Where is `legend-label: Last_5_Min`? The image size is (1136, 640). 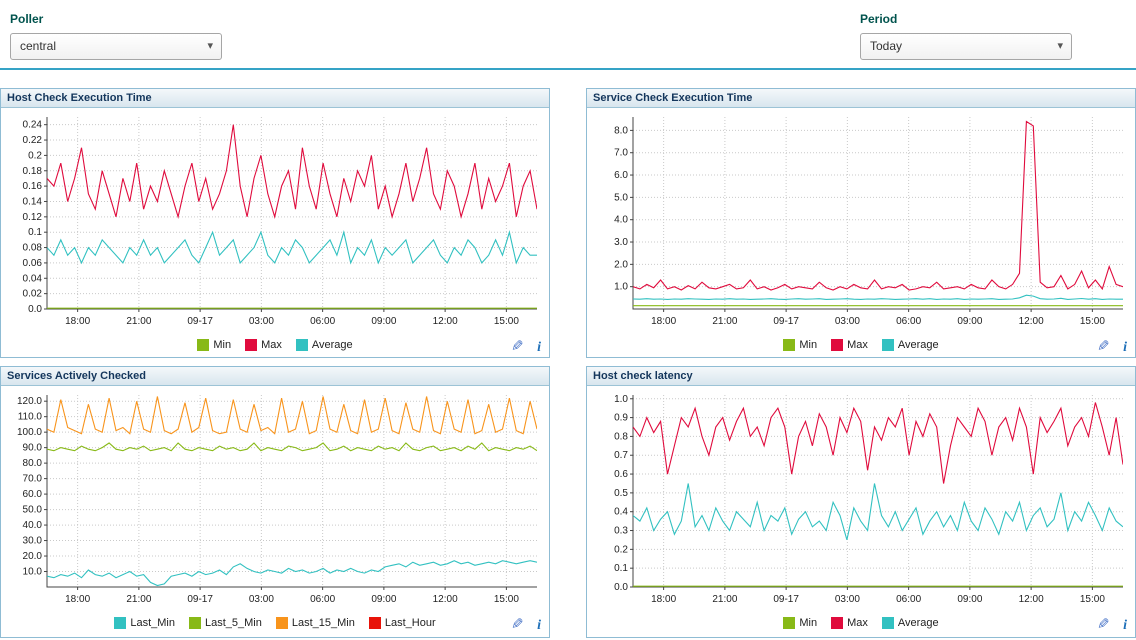
legend-label: Last_5_Min is located at coordinates (233, 623).